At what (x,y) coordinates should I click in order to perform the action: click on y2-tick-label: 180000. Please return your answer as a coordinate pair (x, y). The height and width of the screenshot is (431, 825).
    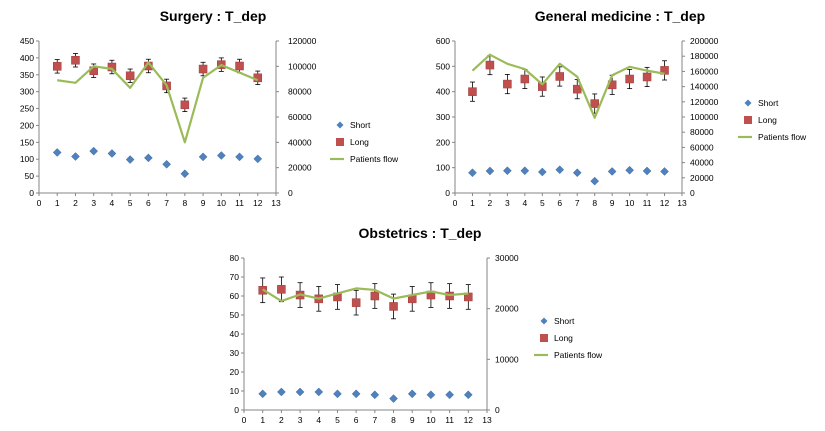
    Looking at the image, I should click on (704, 56).